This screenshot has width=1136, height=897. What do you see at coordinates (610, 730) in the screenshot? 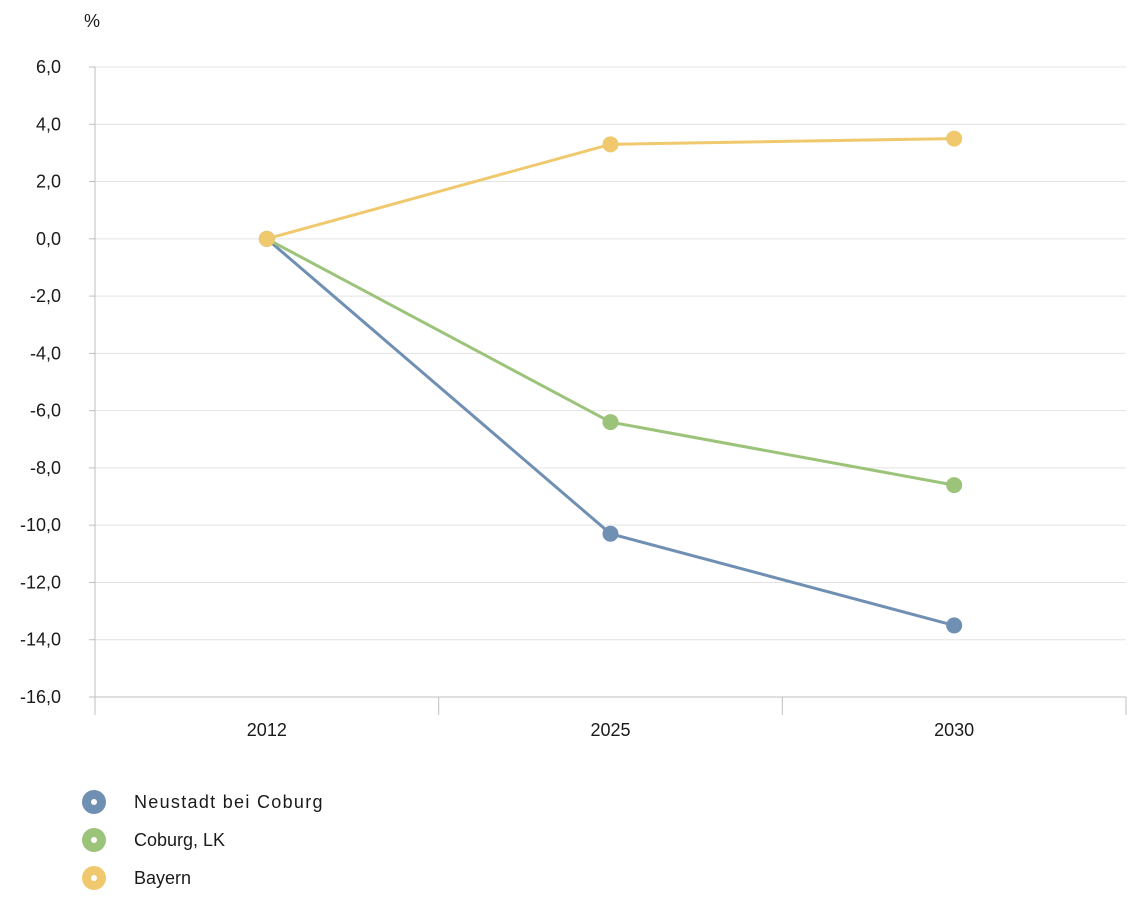
I see `x-tick-label: 2025` at bounding box center [610, 730].